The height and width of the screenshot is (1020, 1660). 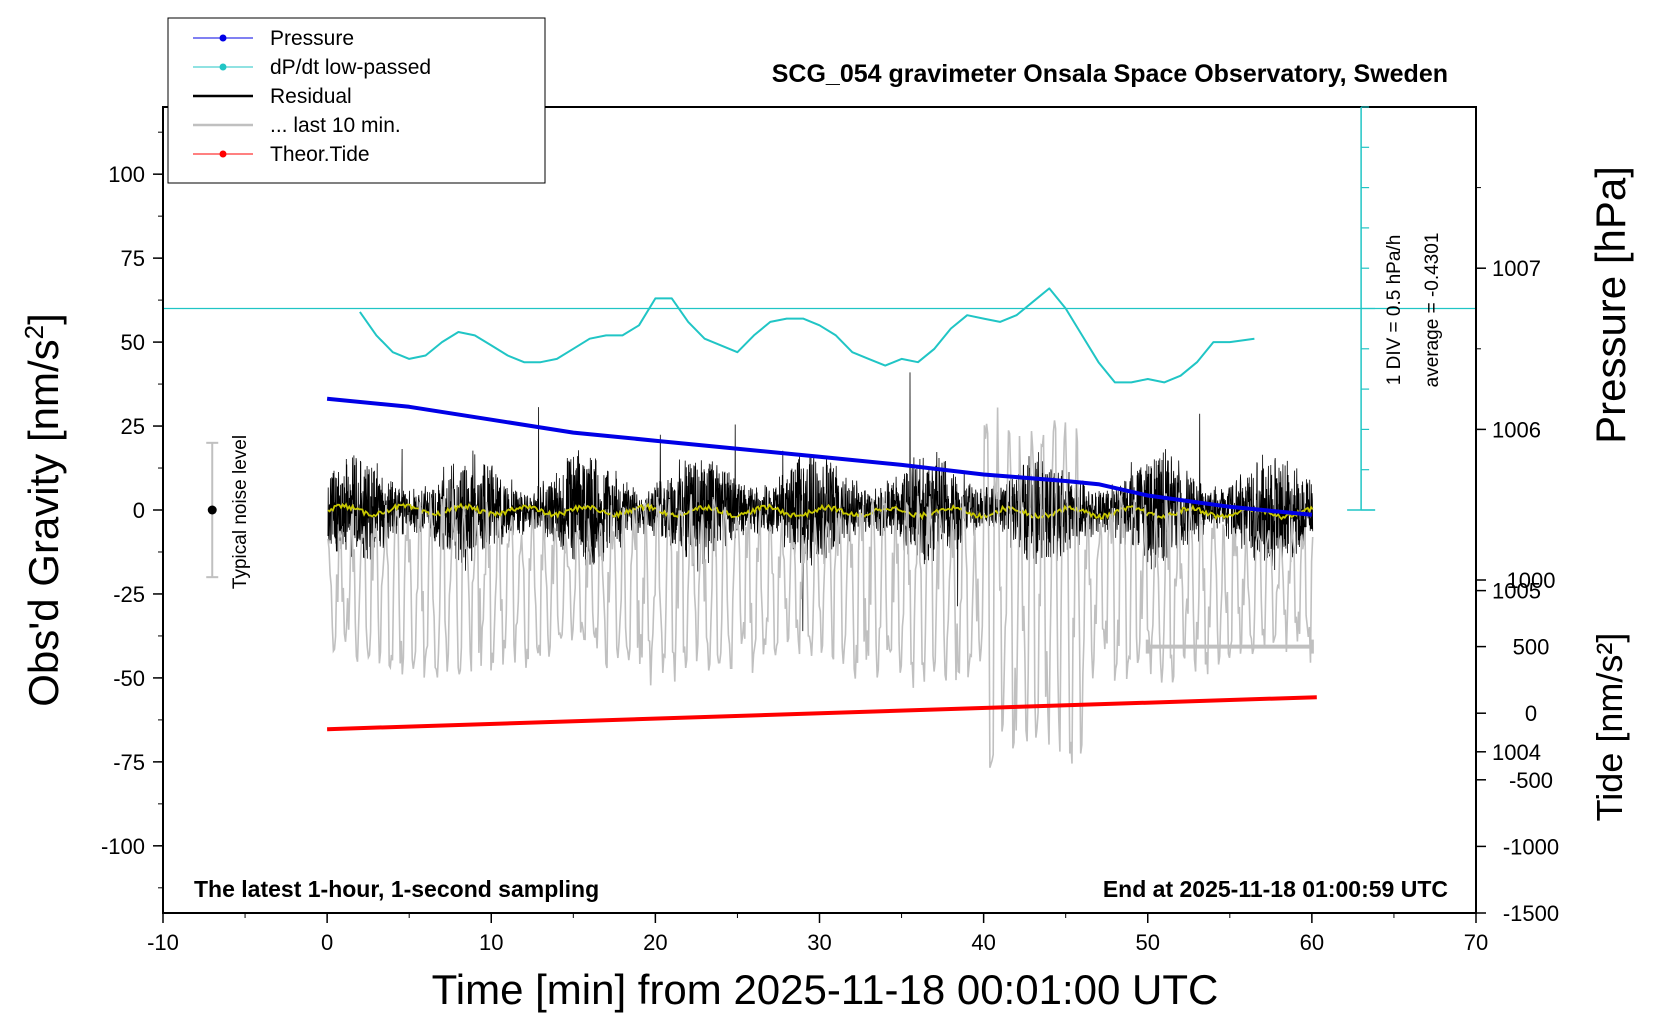 I want to click on tide-tick-label: -1000, so click(x=1531, y=846).